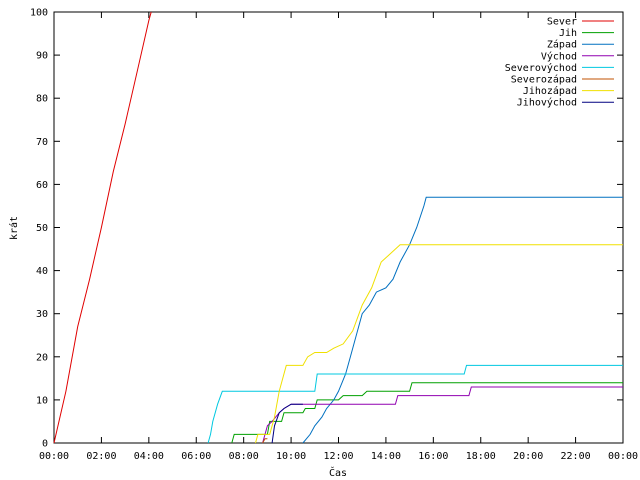 The image size is (640, 480). Describe the element at coordinates (562, 22) in the screenshot. I see `legend-label: Sever` at that location.